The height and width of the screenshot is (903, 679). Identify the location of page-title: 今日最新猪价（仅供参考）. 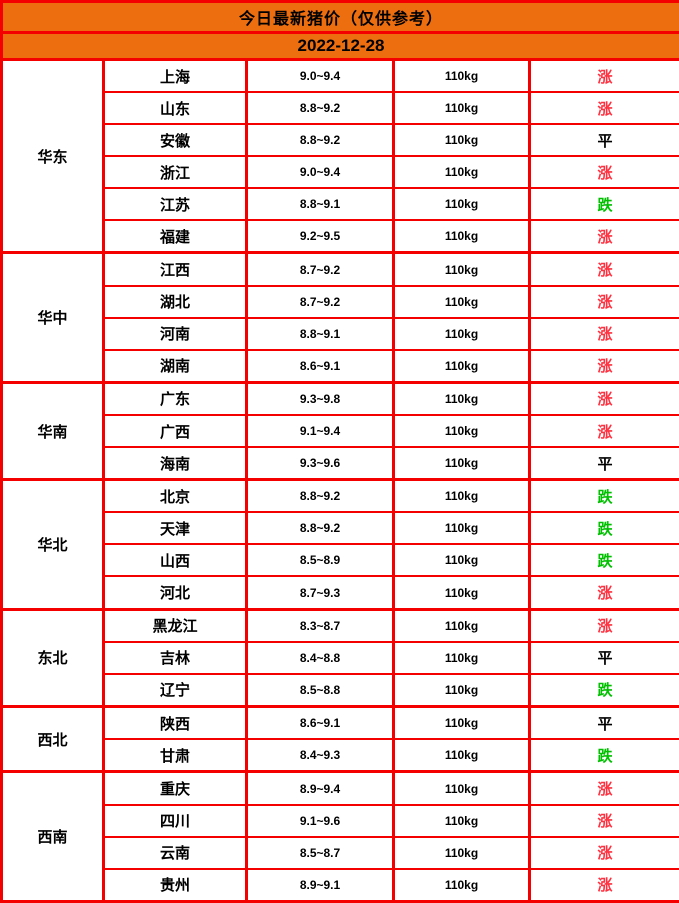
(339, 17).